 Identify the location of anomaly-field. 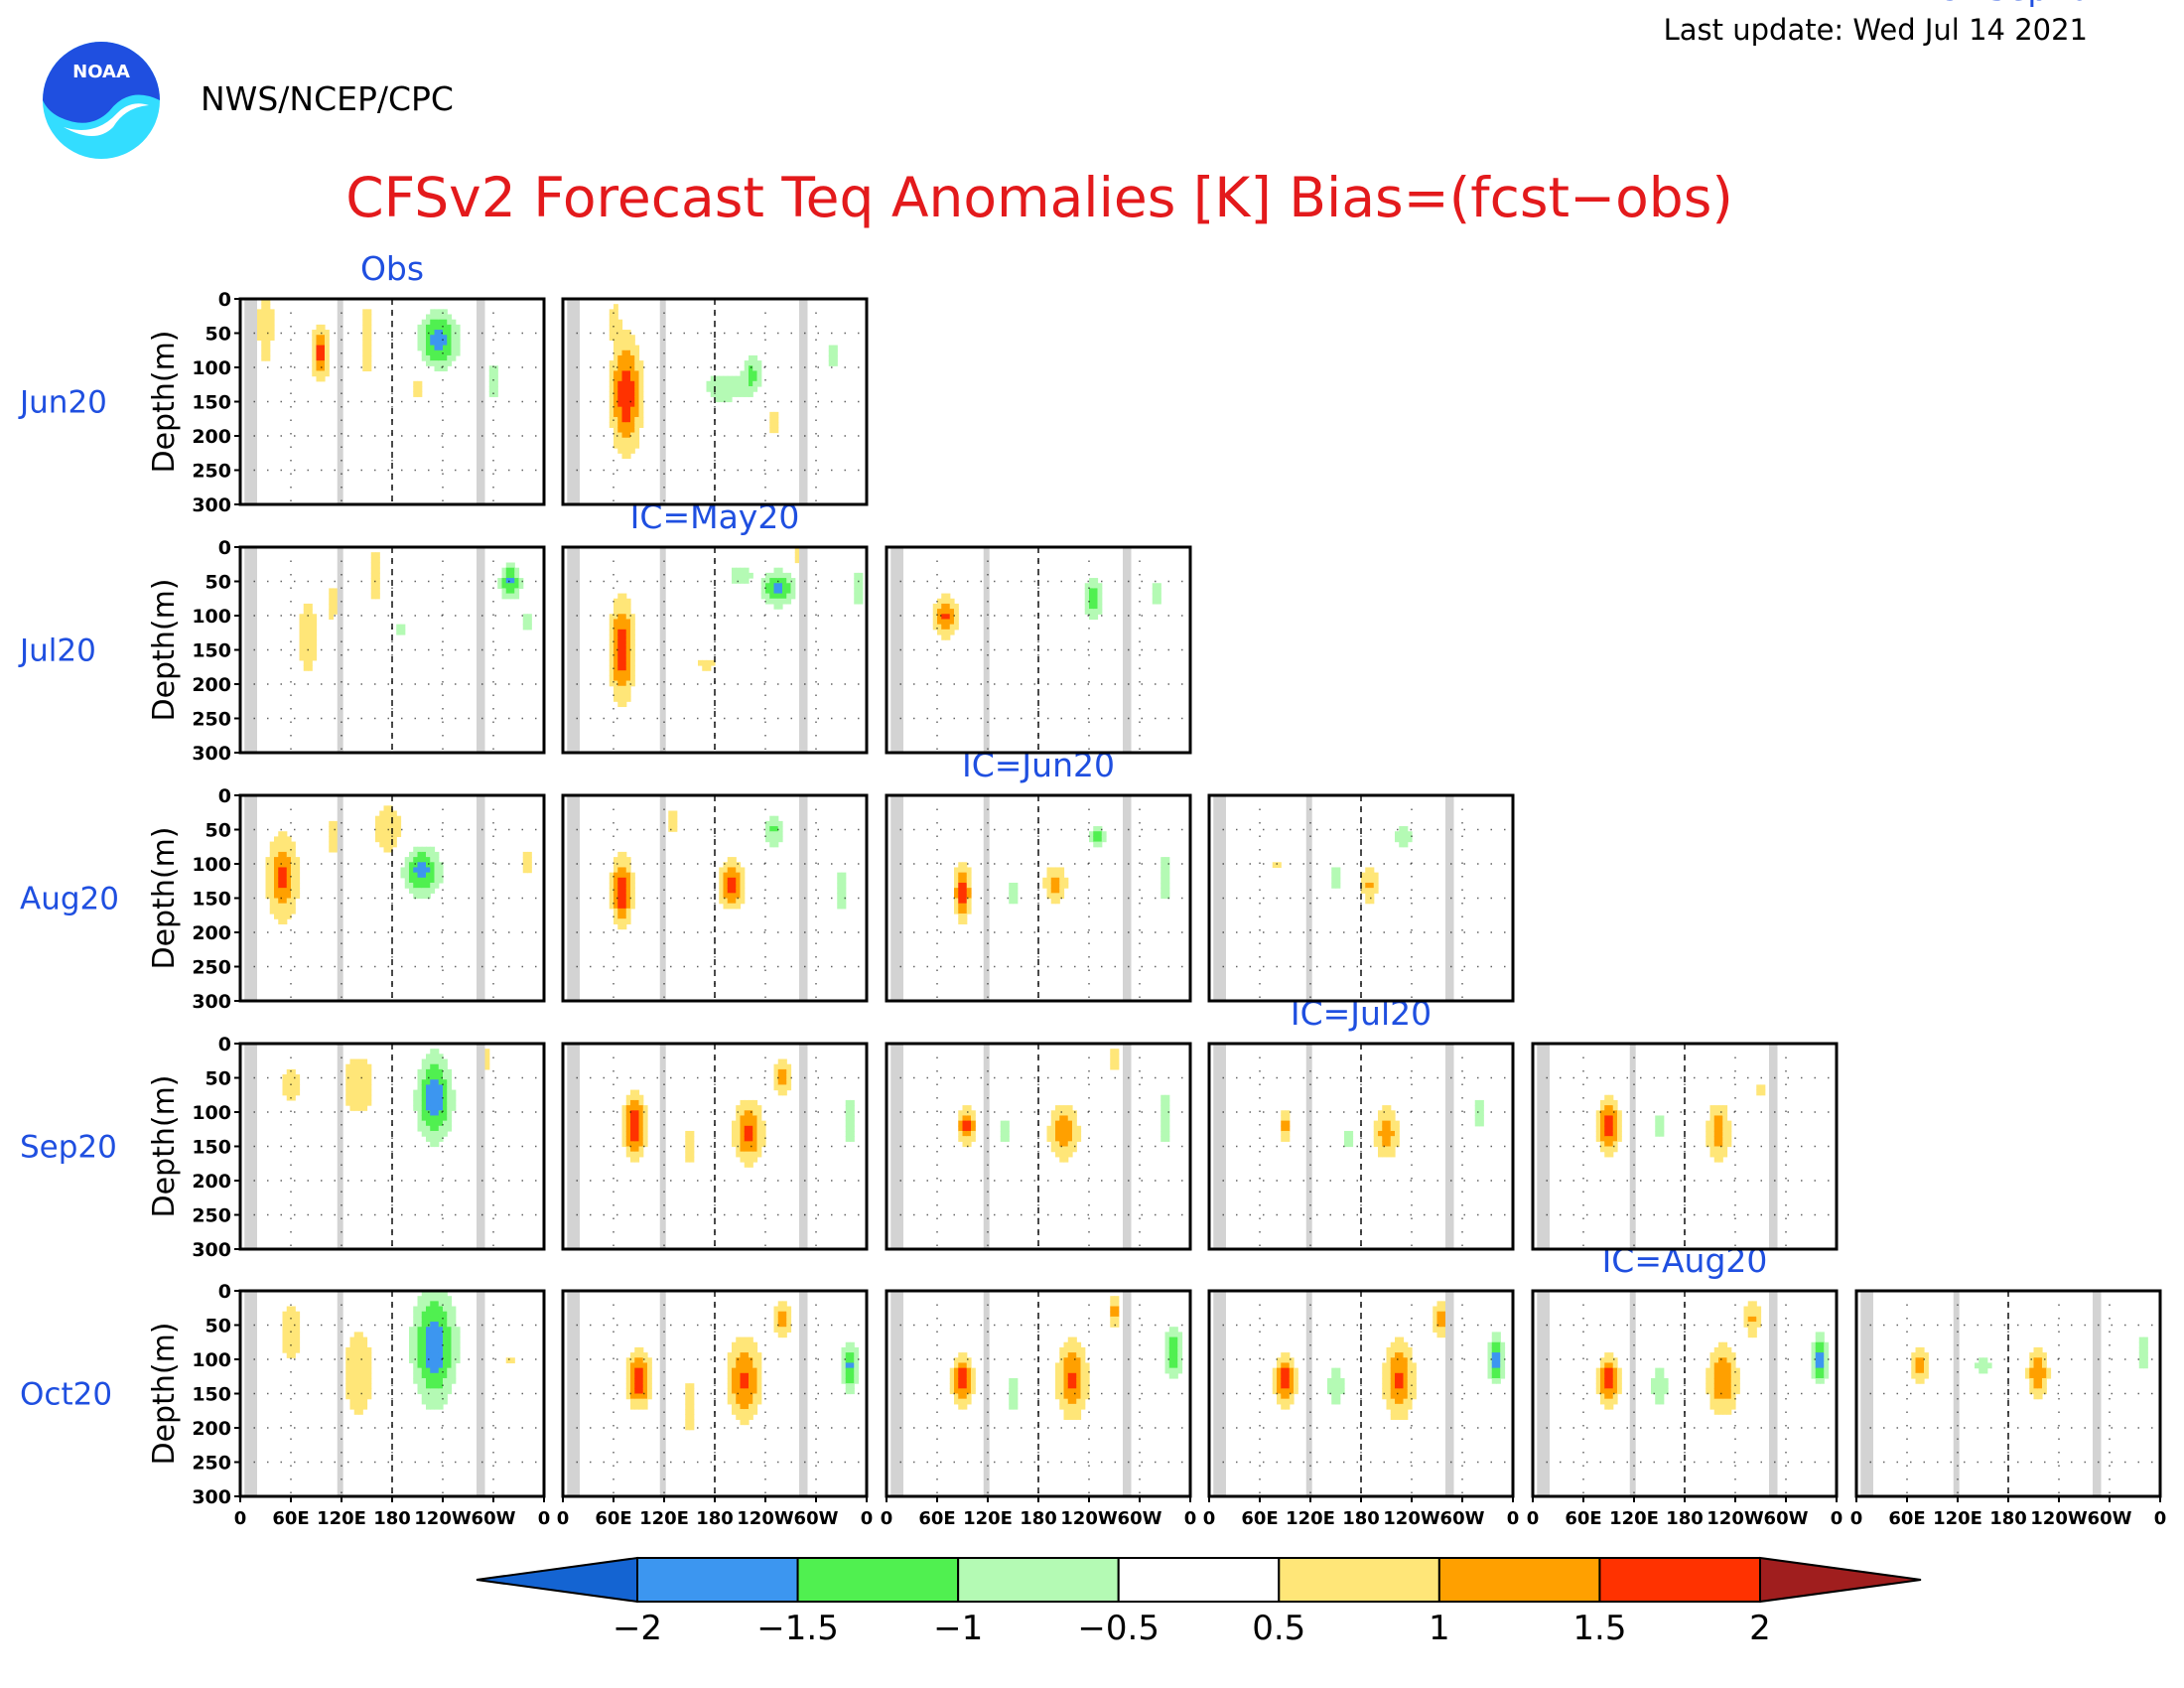
(742, 1366).